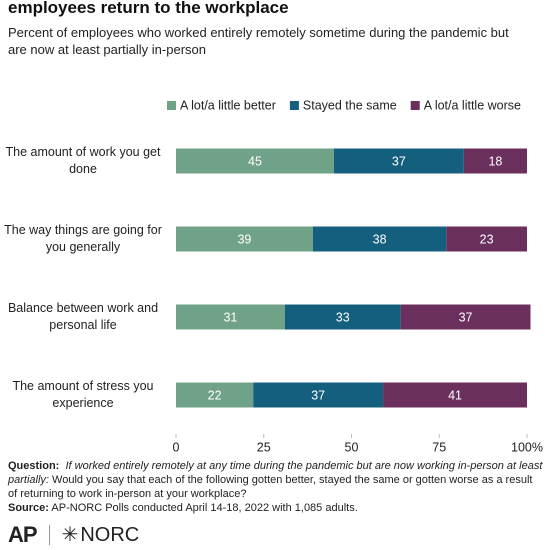  Describe the element at coordinates (83, 394) in the screenshot. I see `category-label: The amount of stress you experience` at that location.